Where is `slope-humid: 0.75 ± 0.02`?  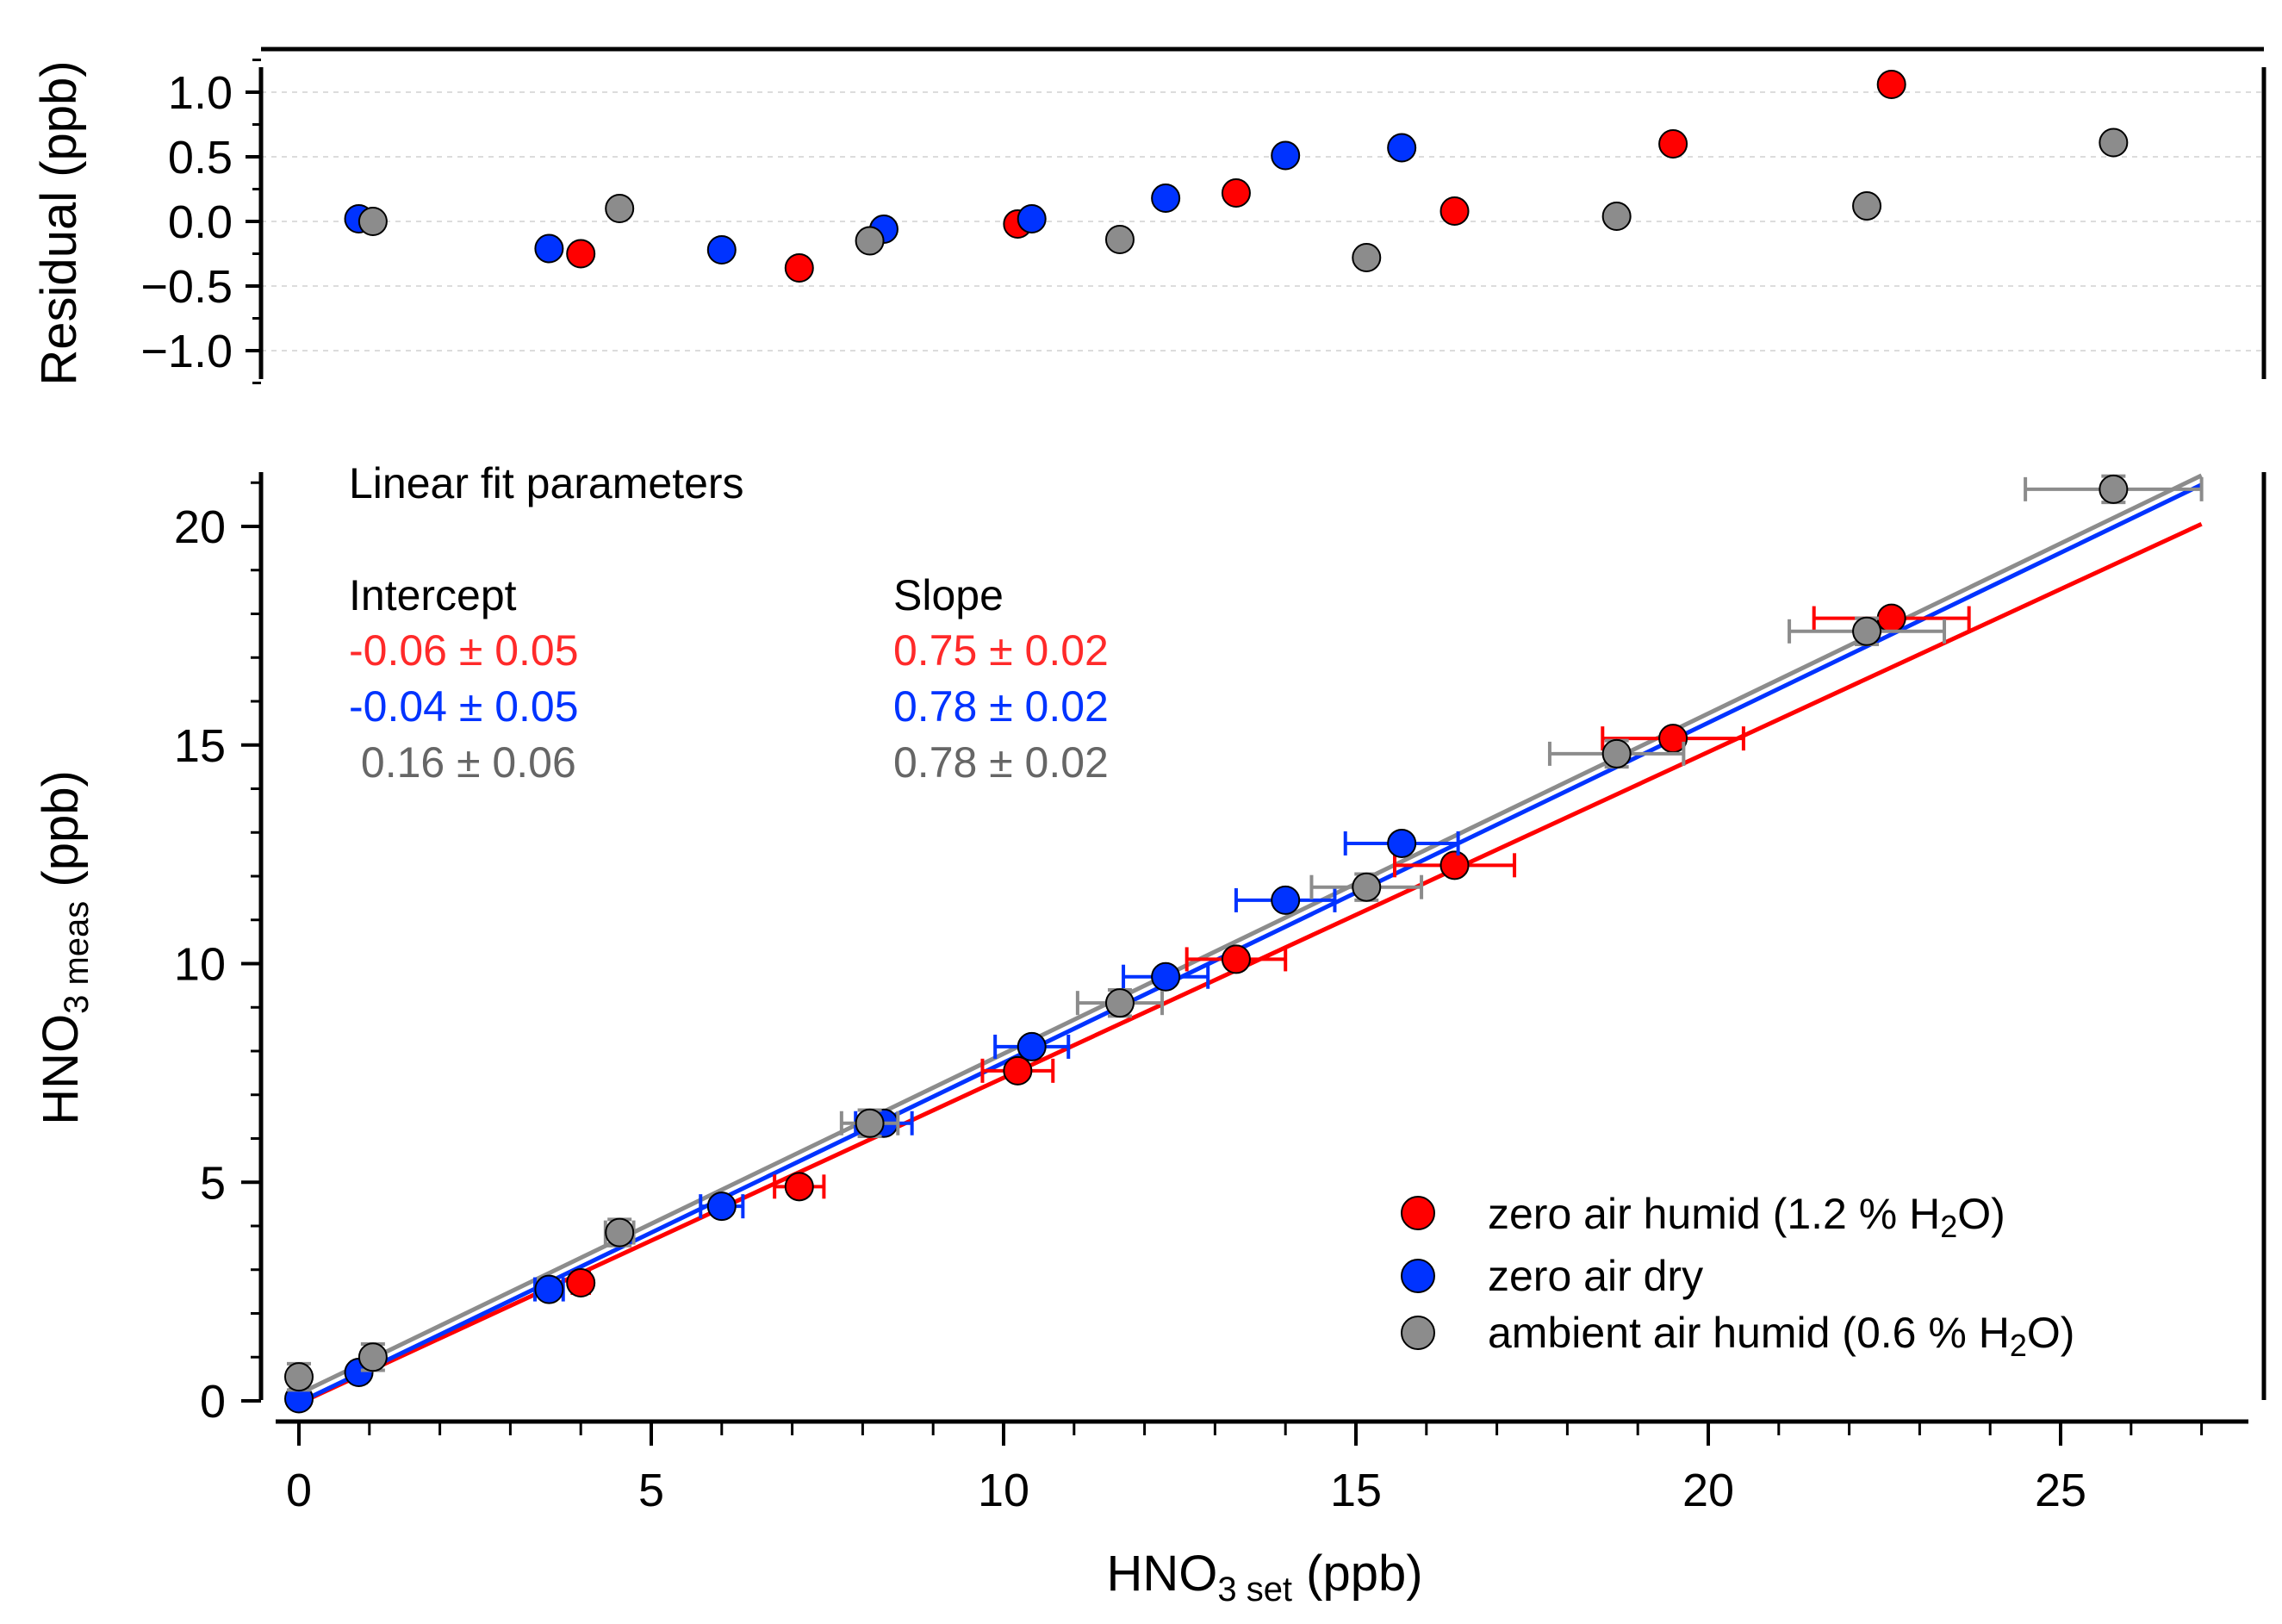
slope-humid: 0.75 ± 0.02 is located at coordinates (1001, 651).